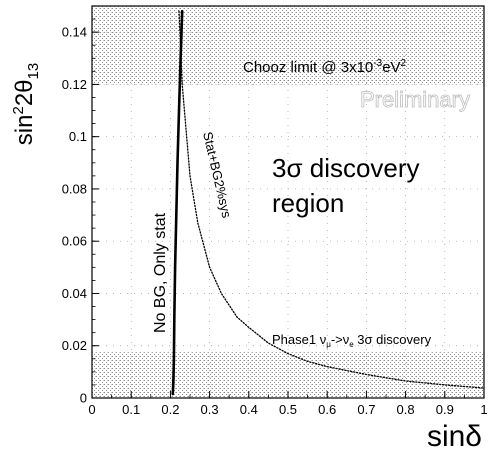  What do you see at coordinates (288, 409) in the screenshot?
I see `x-tick-label: 0.5` at bounding box center [288, 409].